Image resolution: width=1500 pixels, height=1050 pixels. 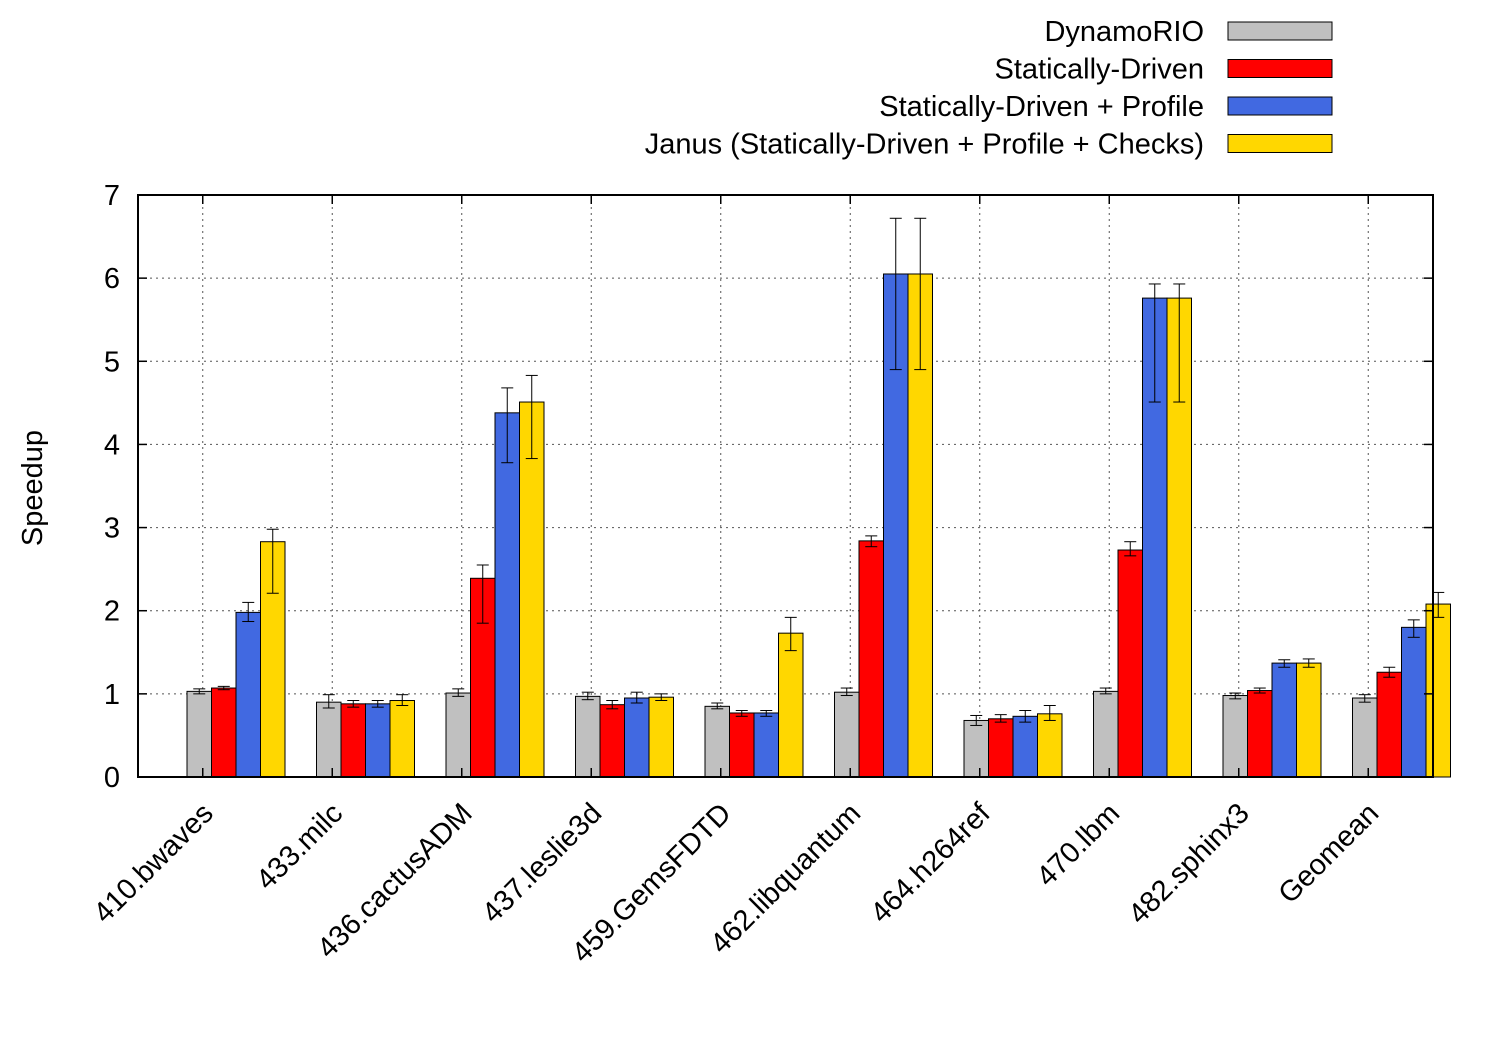 What do you see at coordinates (112, 445) in the screenshot?
I see `y-tick-label: 4` at bounding box center [112, 445].